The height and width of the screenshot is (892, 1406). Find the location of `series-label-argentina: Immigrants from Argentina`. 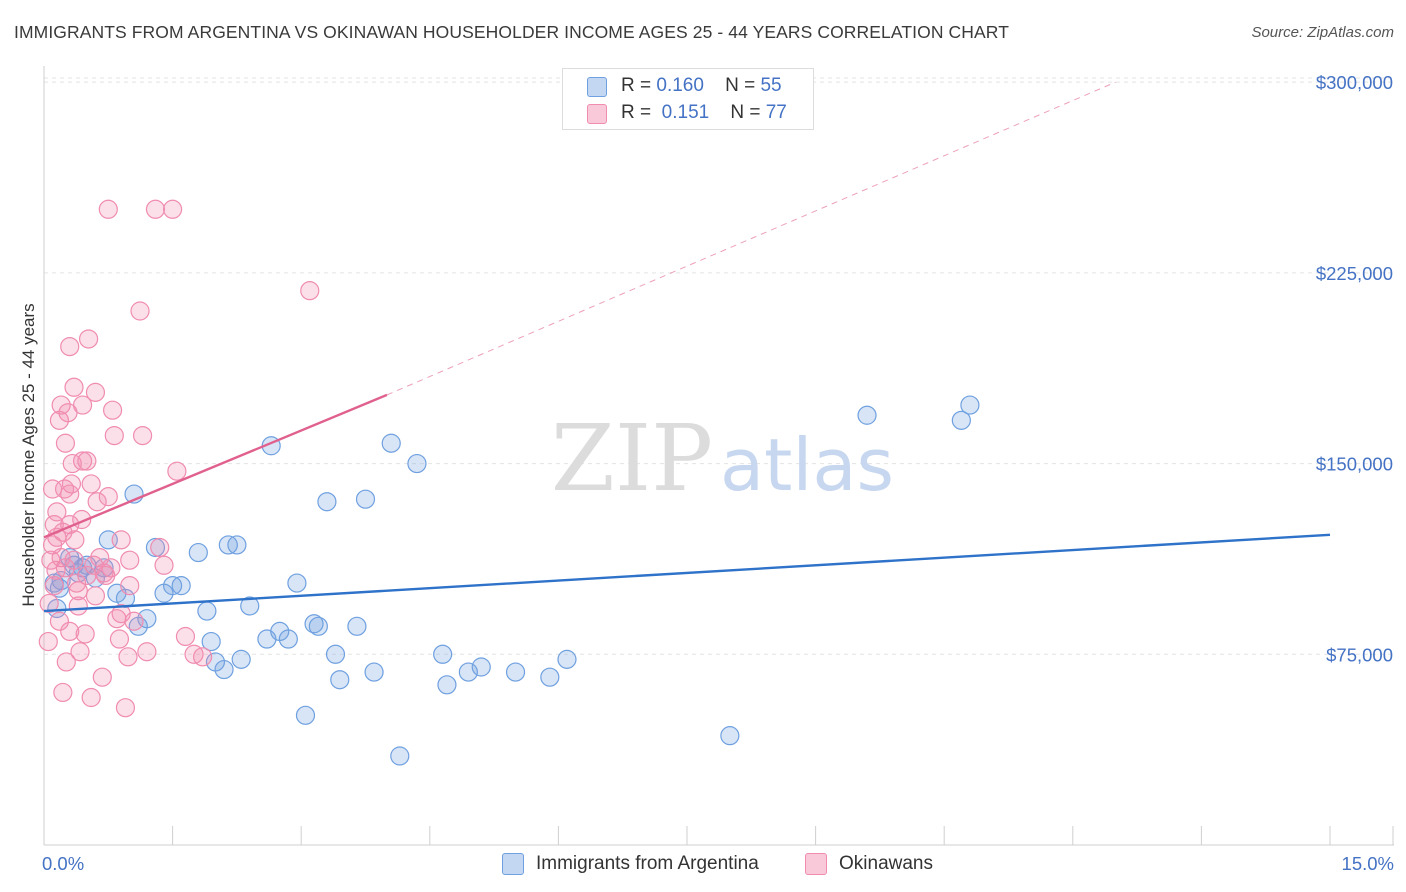

series-label-argentina: Immigrants from Argentina is located at coordinates (647, 863).